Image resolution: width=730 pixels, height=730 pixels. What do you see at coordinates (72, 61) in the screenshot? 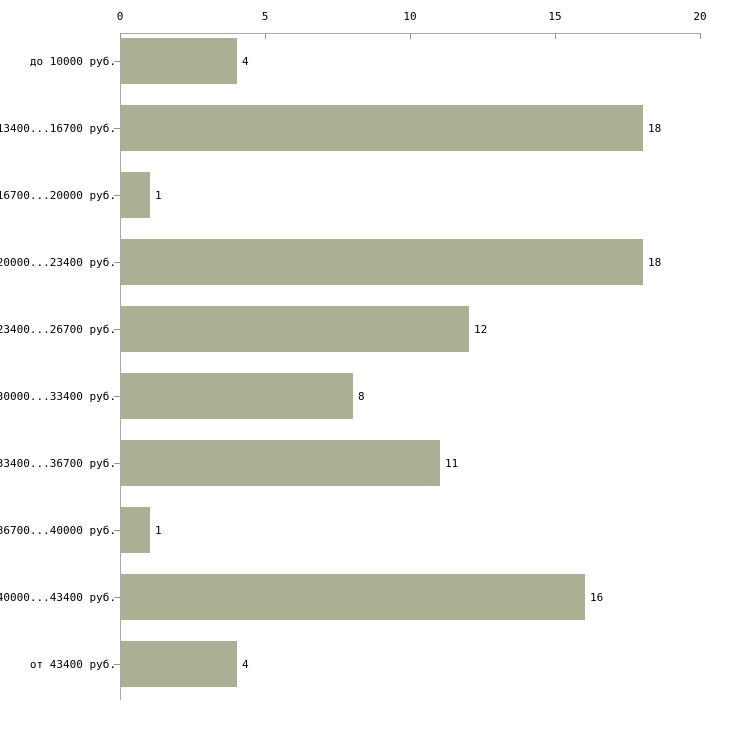
I see `category-label: до 10000 руб.` at bounding box center [72, 61].